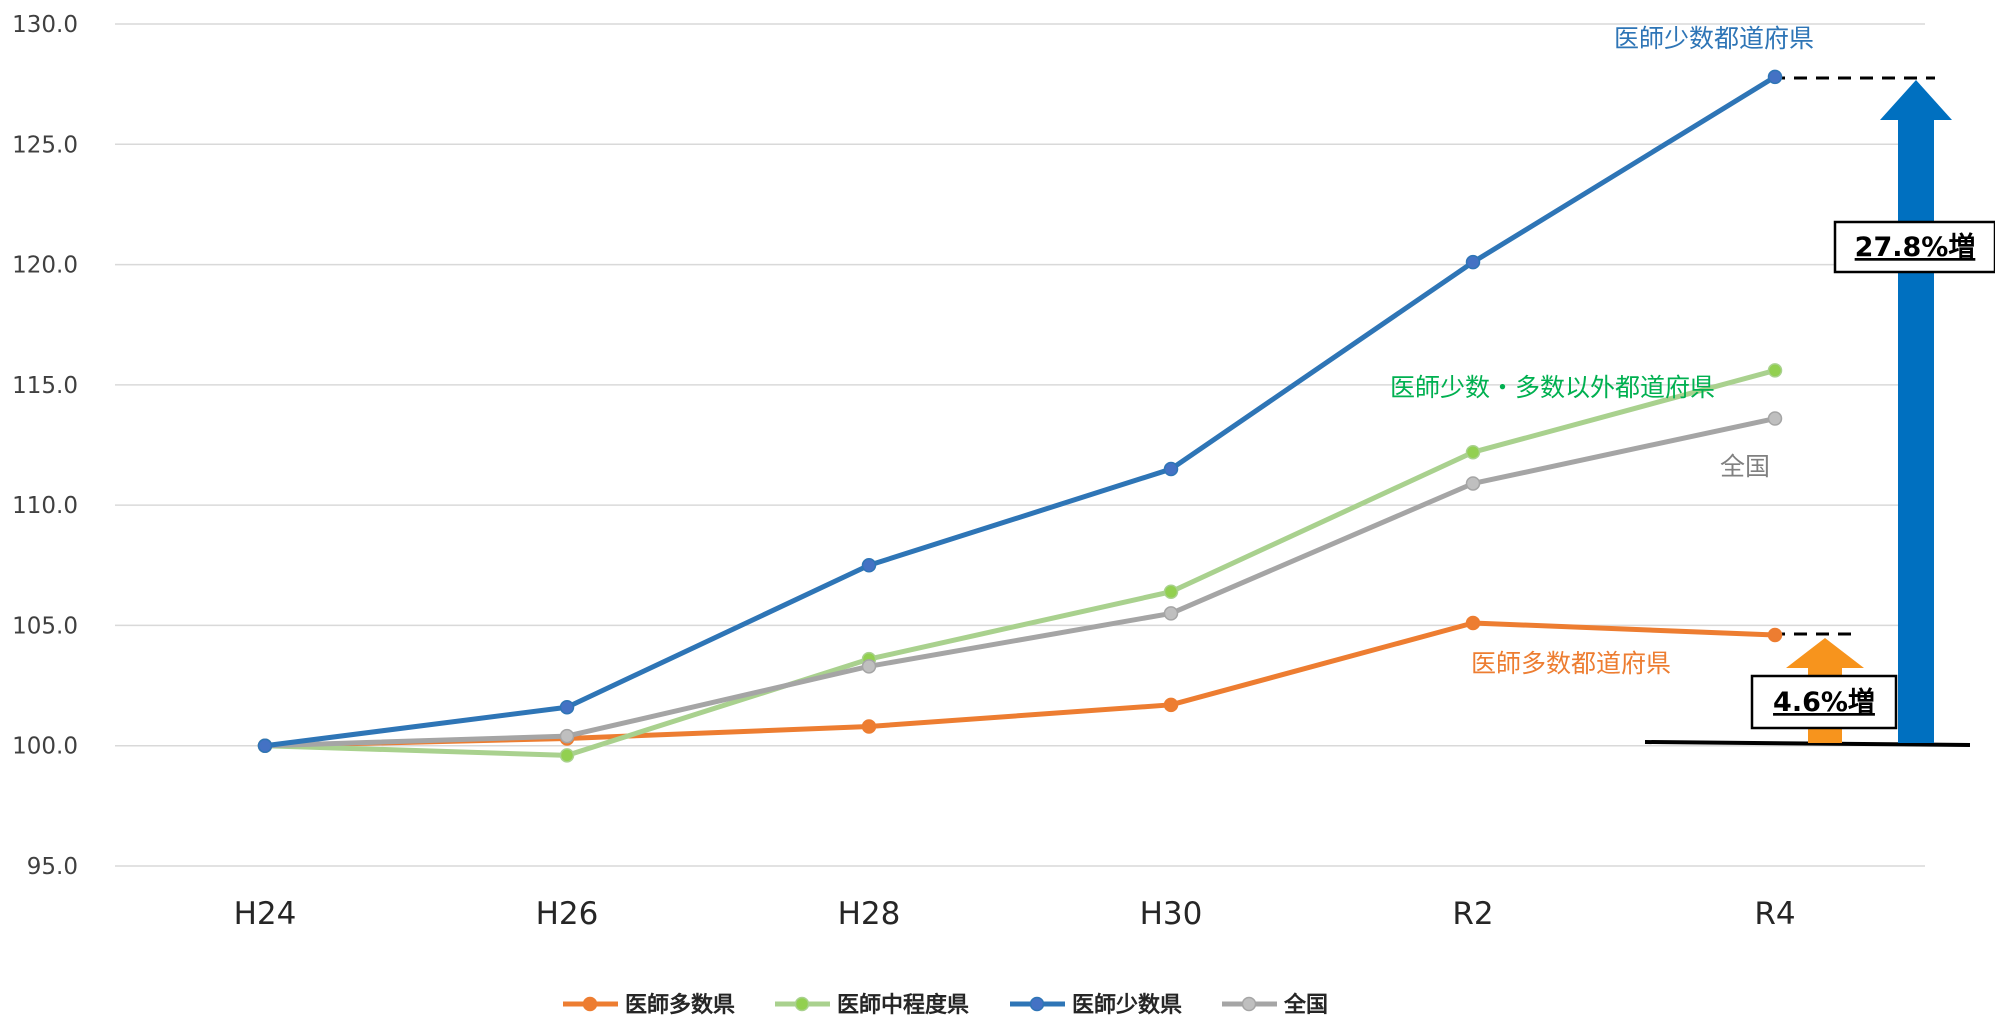 Image resolution: width=1995 pixels, height=1016 pixels. I want to click on large-increase-box: 27.8%増, so click(1914, 247).